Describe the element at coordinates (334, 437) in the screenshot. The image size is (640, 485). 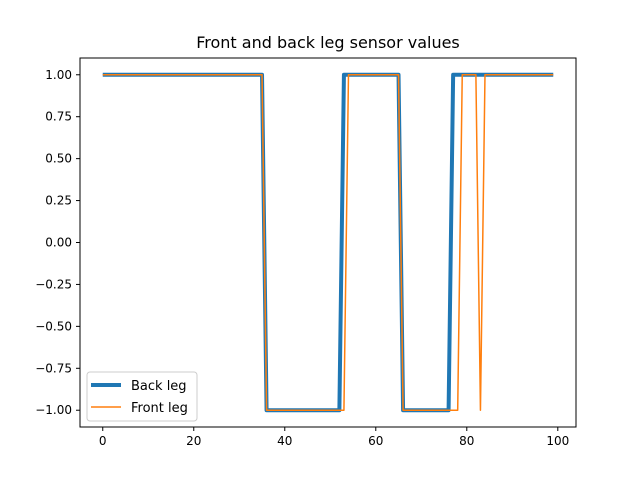
I see `x-axis: 0 20 40 60 80 100` at that location.